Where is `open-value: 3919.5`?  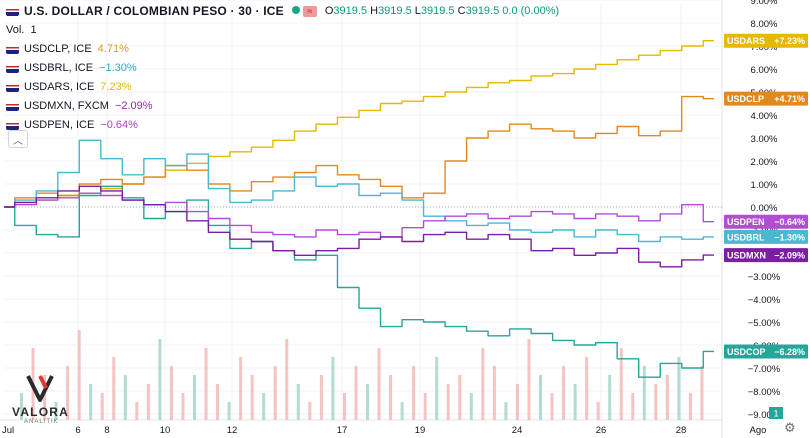
open-value: 3919.5 is located at coordinates (350, 11).